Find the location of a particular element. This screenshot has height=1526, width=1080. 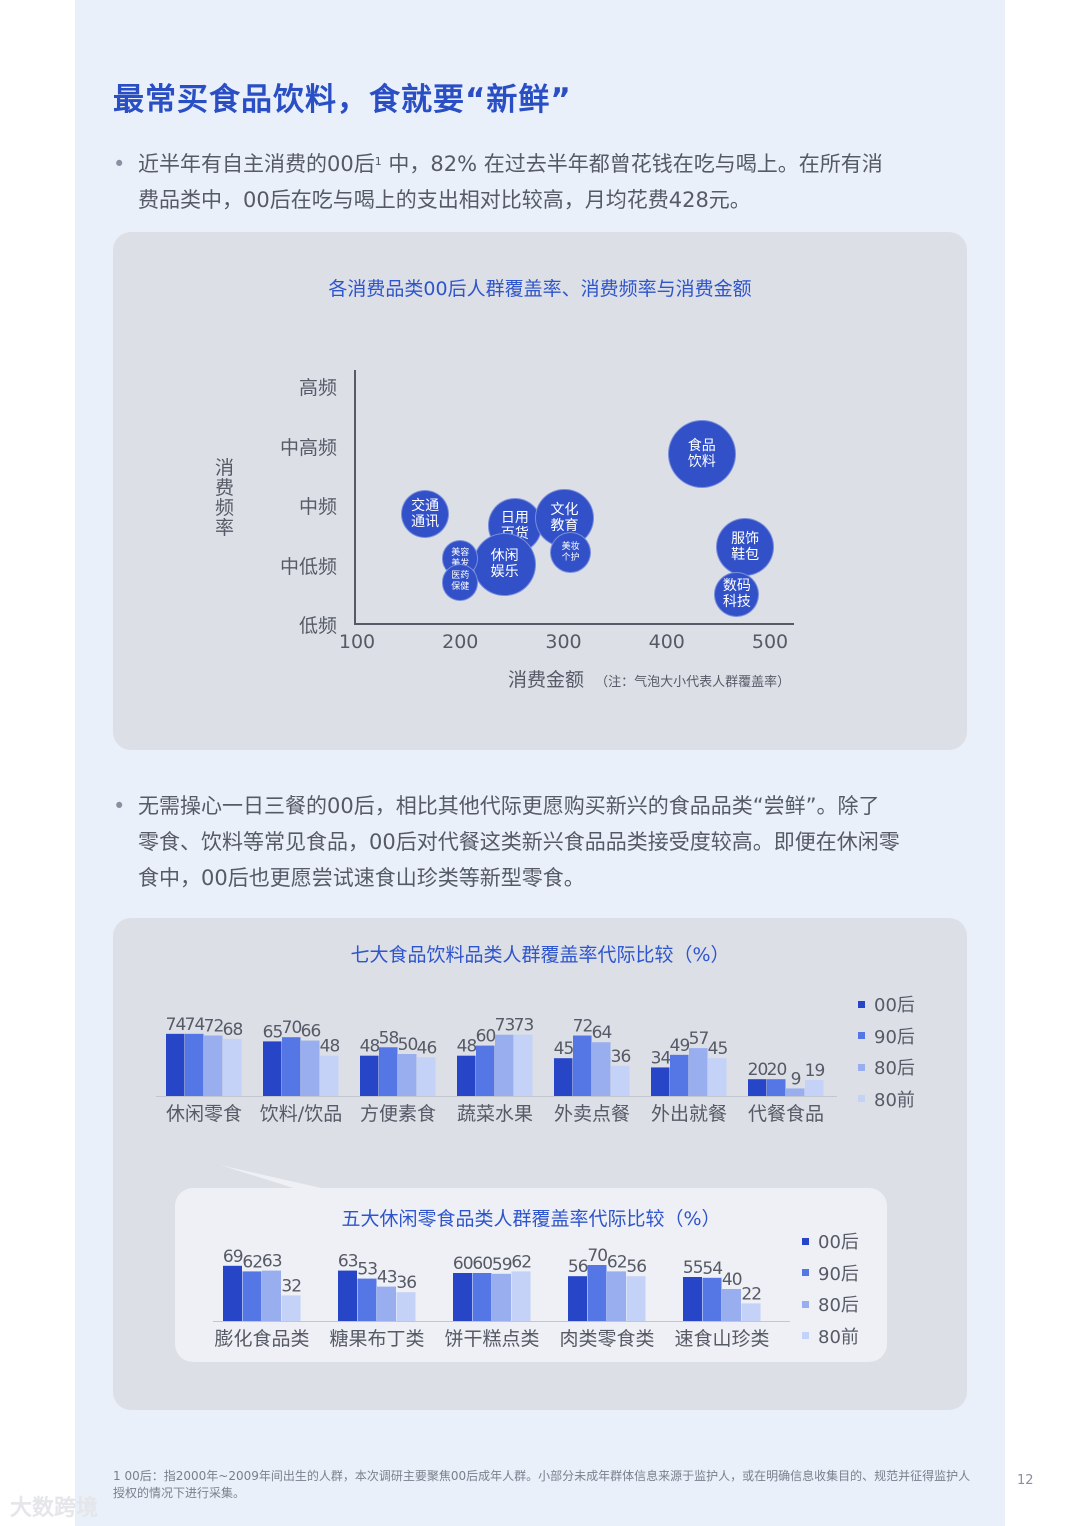

bar-chart-1-title: 七大食品饮料品类人群覆盖率代际比较（%） is located at coordinates (540, 955).